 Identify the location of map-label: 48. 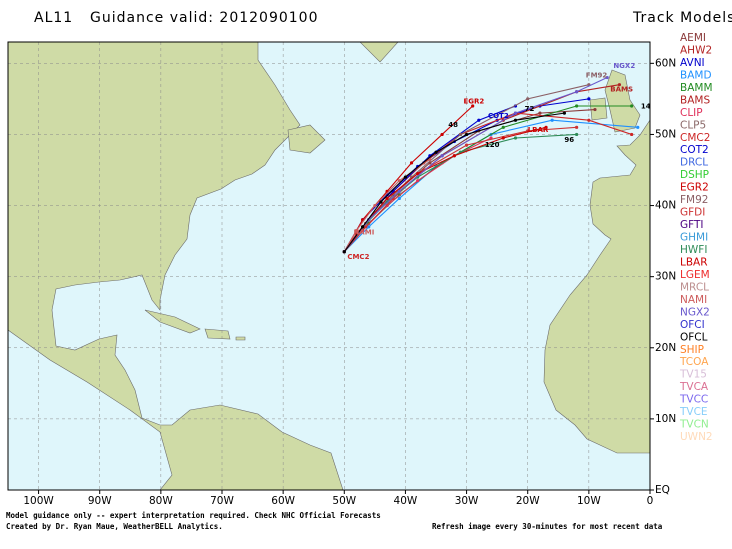
(453, 125).